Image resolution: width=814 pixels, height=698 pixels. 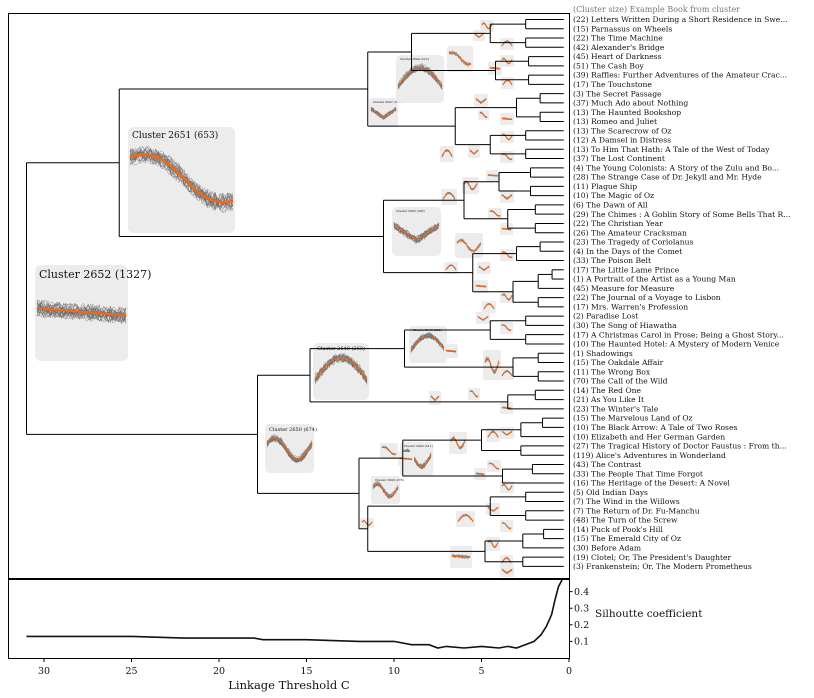 What do you see at coordinates (605, 186) in the screenshot?
I see `leaf-label: (11) Plague Ship` at bounding box center [605, 186].